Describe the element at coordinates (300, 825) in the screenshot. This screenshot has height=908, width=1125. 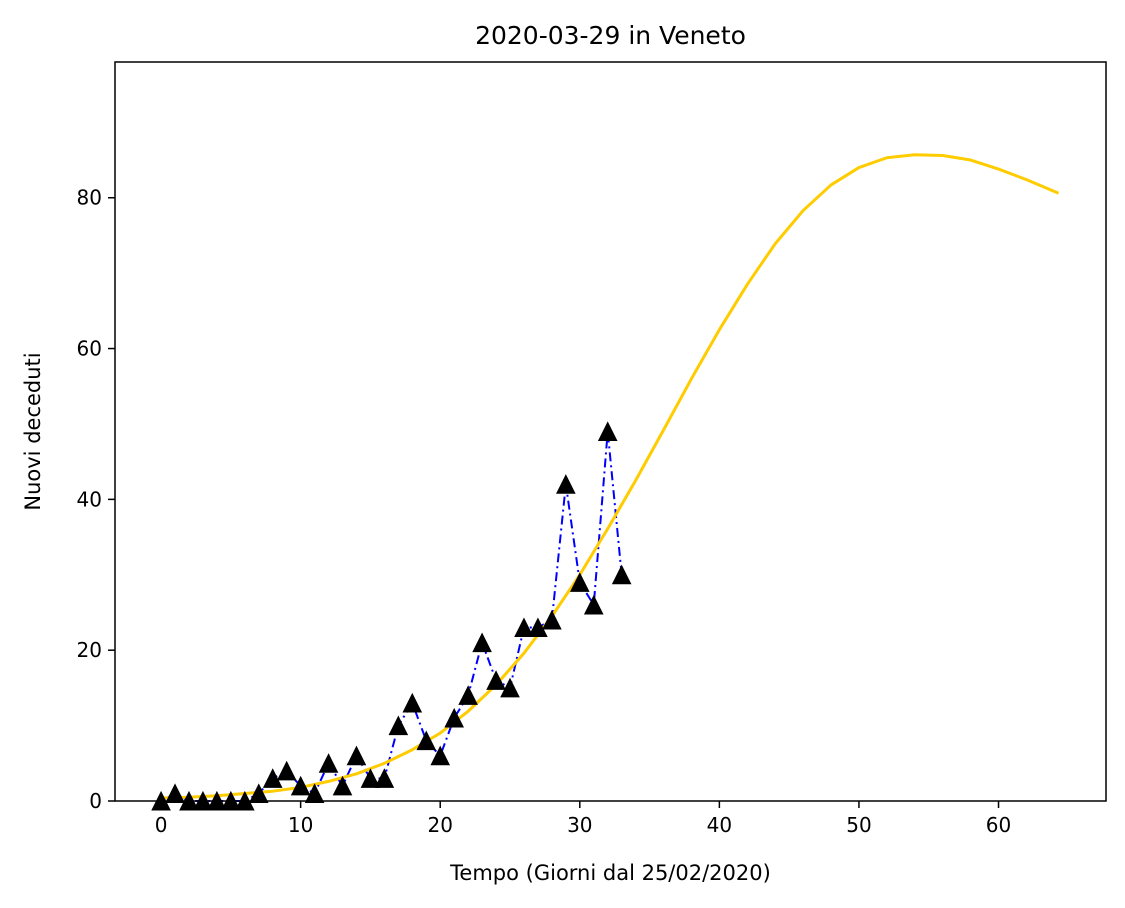
I see `x-tick-label: 10` at that location.